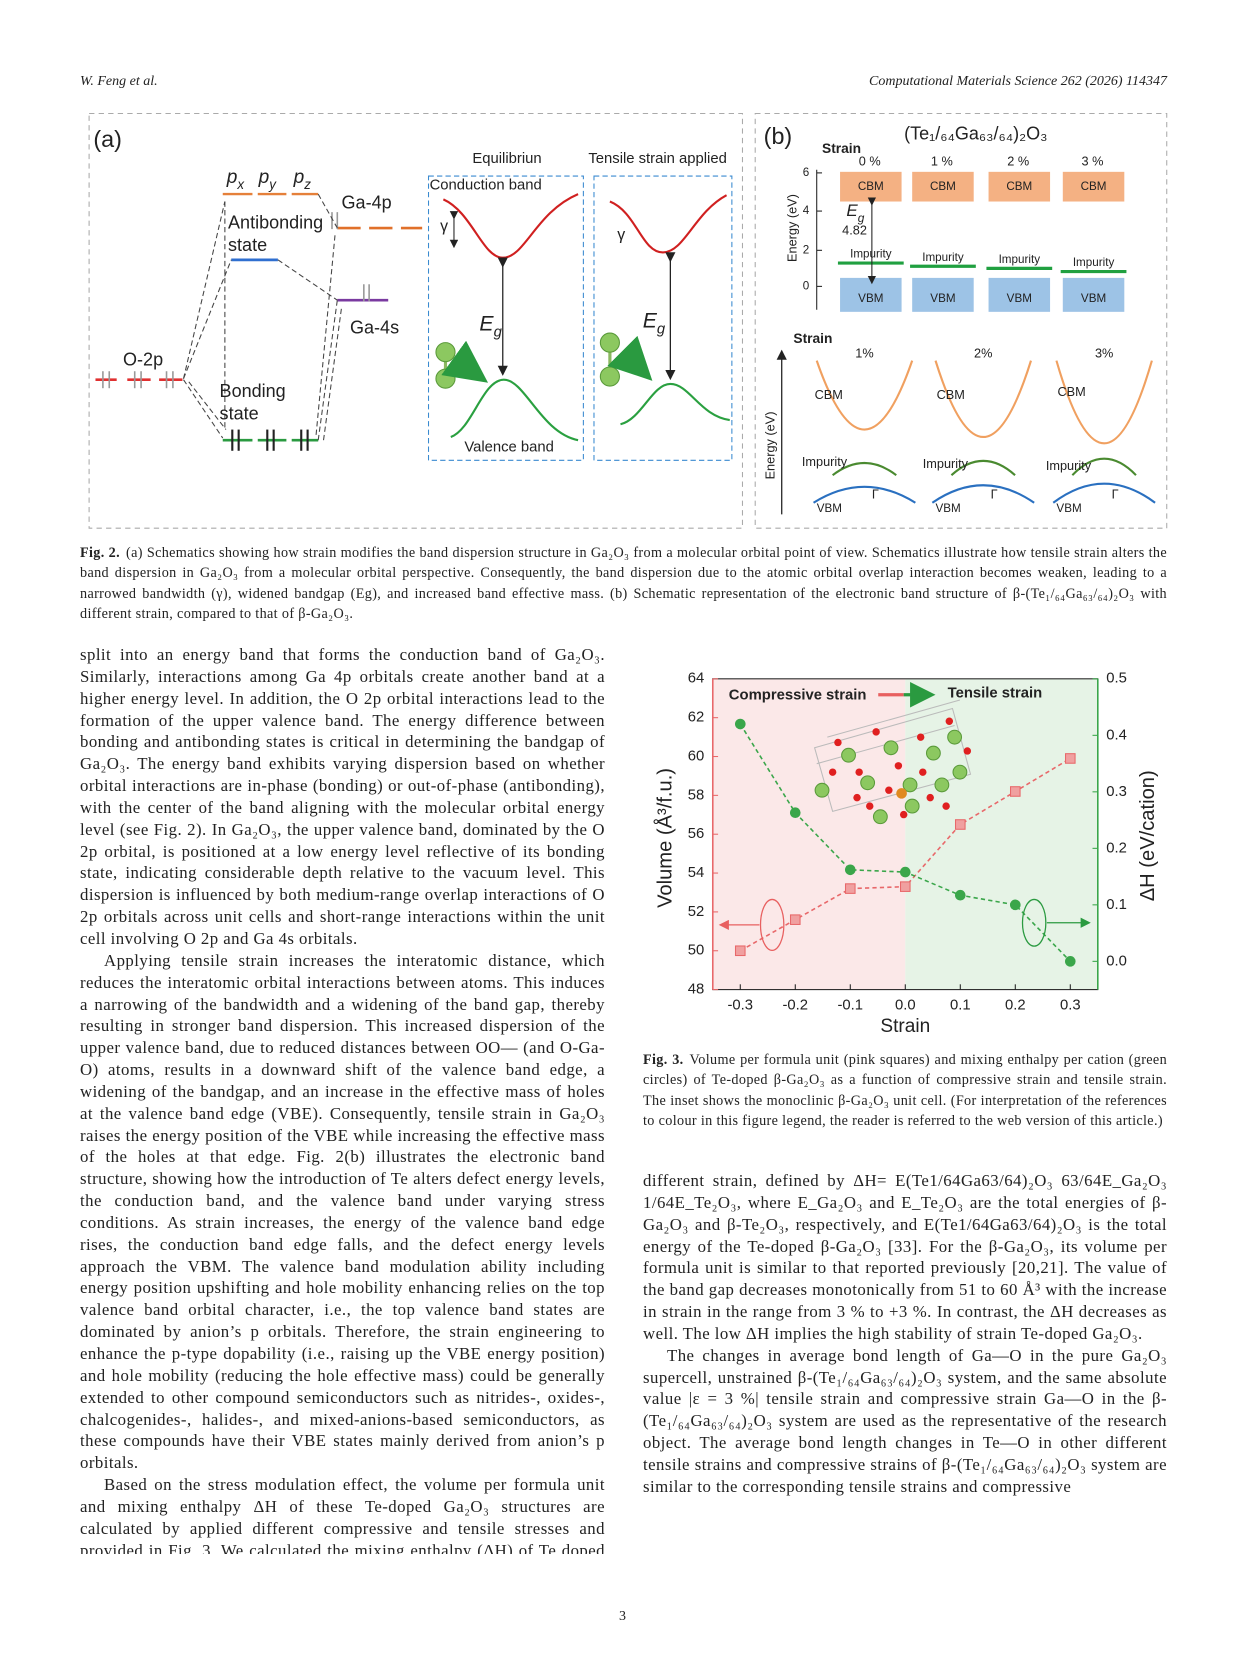  I want to click on subscript: x, so click(240, 184).